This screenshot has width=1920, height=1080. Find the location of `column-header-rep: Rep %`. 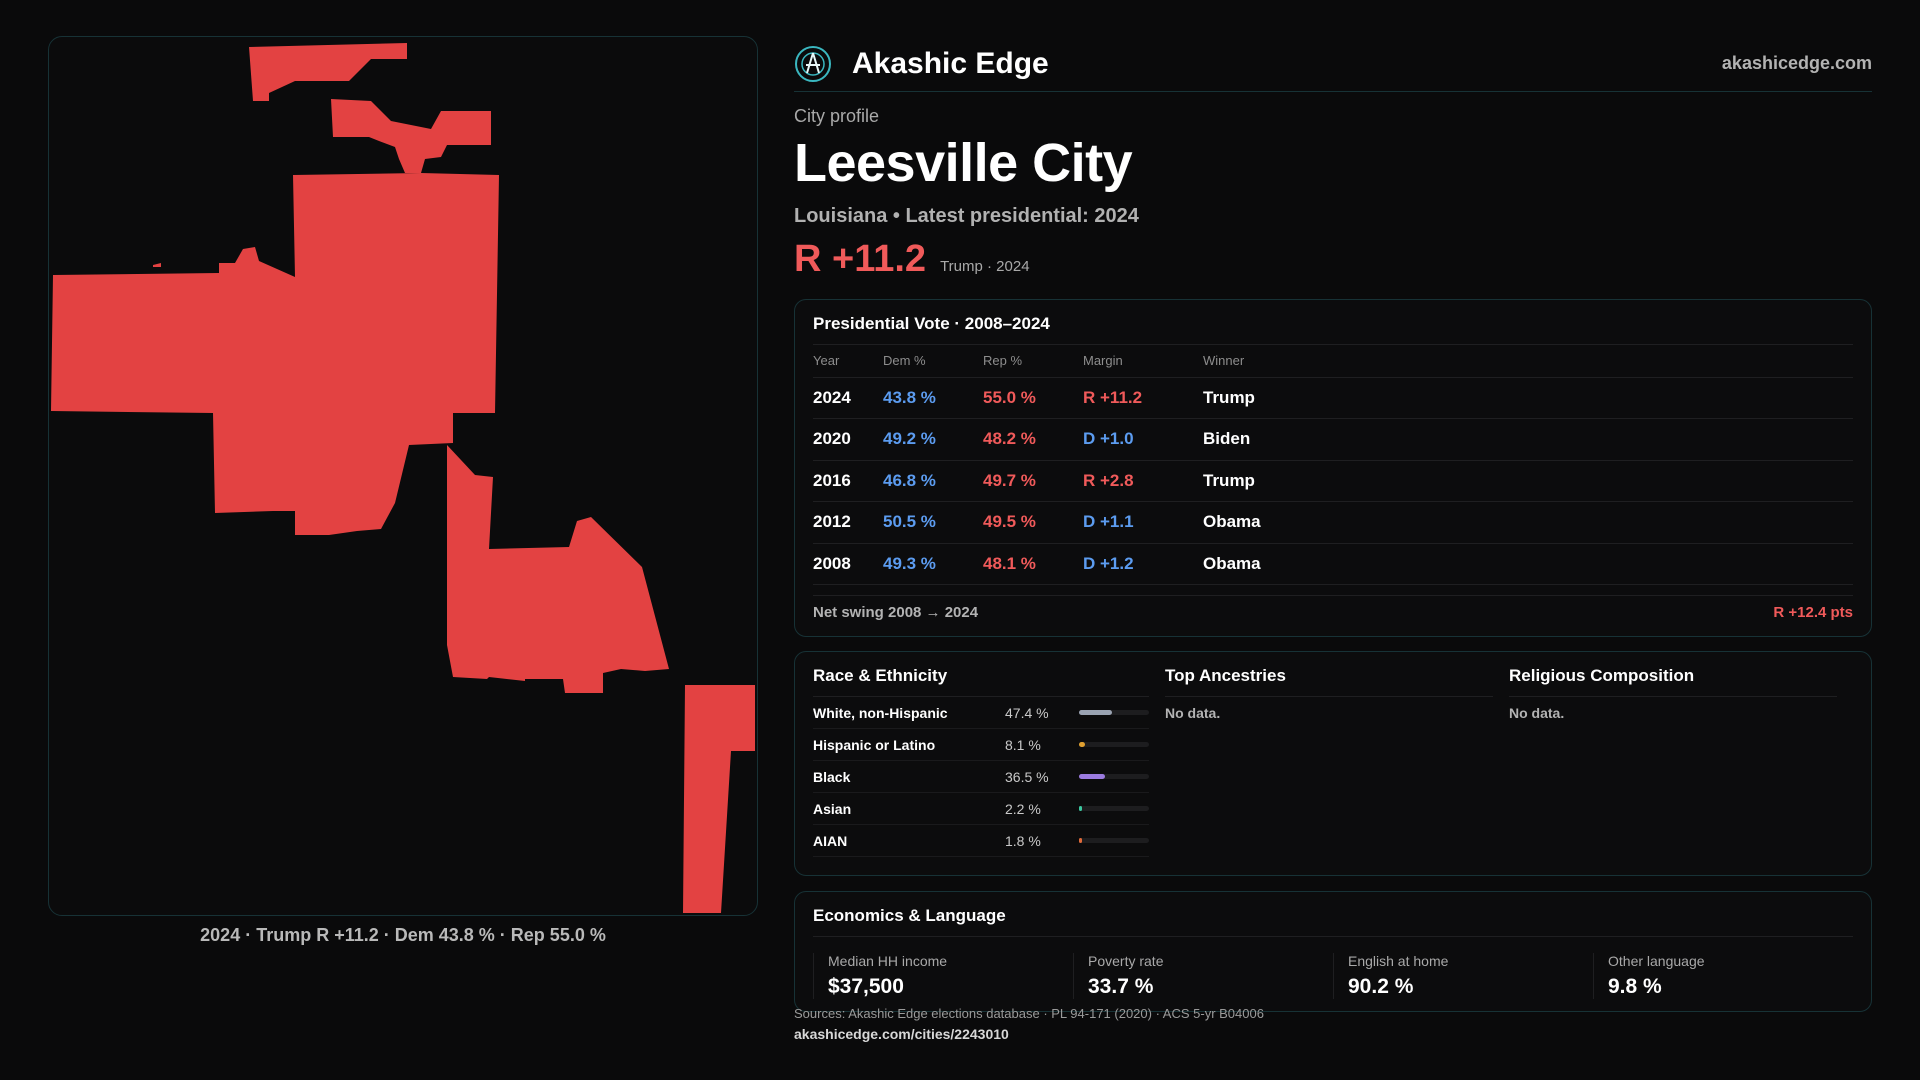

column-header-rep: Rep % is located at coordinates (1033, 361).